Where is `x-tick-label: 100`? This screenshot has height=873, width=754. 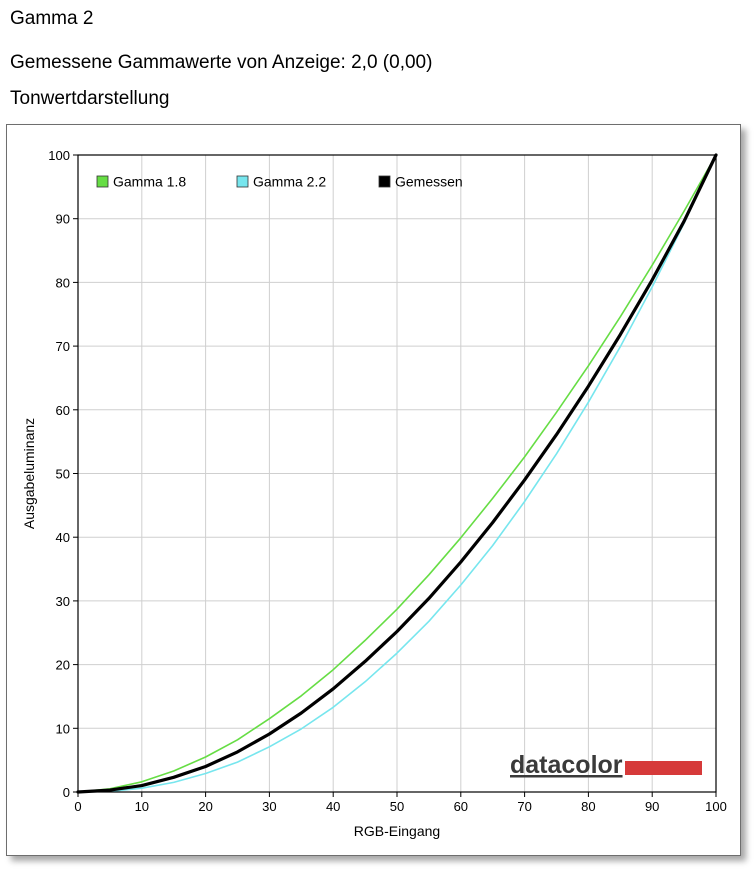
x-tick-label: 100 is located at coordinates (716, 806).